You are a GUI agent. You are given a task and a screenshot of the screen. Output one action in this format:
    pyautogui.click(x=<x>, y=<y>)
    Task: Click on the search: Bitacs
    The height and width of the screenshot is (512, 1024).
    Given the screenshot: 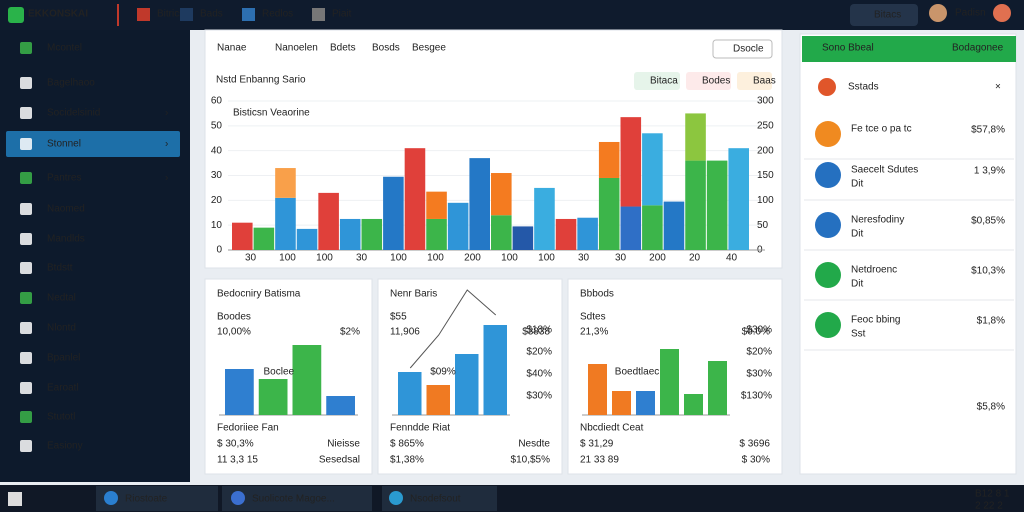 What is the action you would take?
    pyautogui.click(x=887, y=15)
    